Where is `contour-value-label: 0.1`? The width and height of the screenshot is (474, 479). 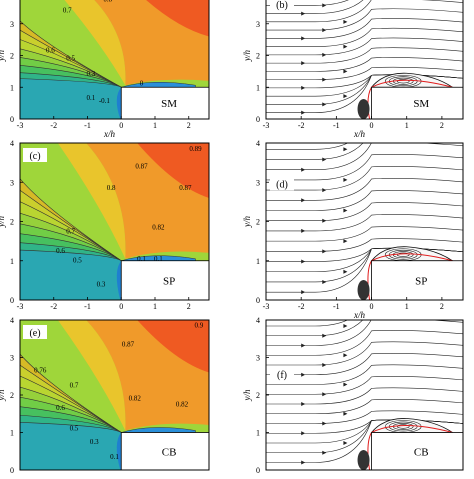 contour-value-label: 0.1 is located at coordinates (158, 259).